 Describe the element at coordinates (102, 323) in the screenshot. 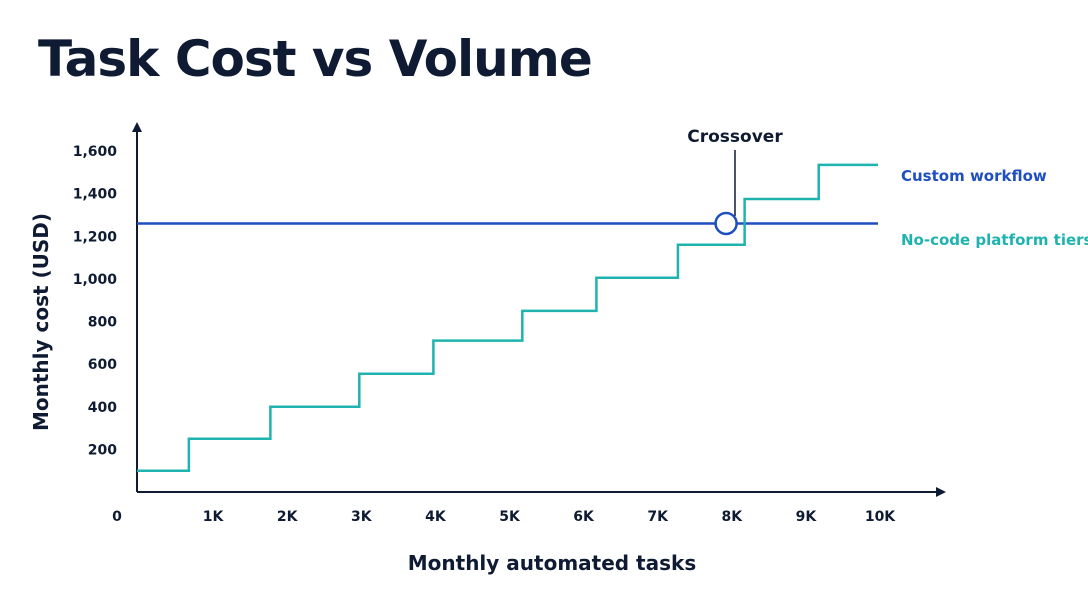

I see `y-tick-label: 800` at that location.